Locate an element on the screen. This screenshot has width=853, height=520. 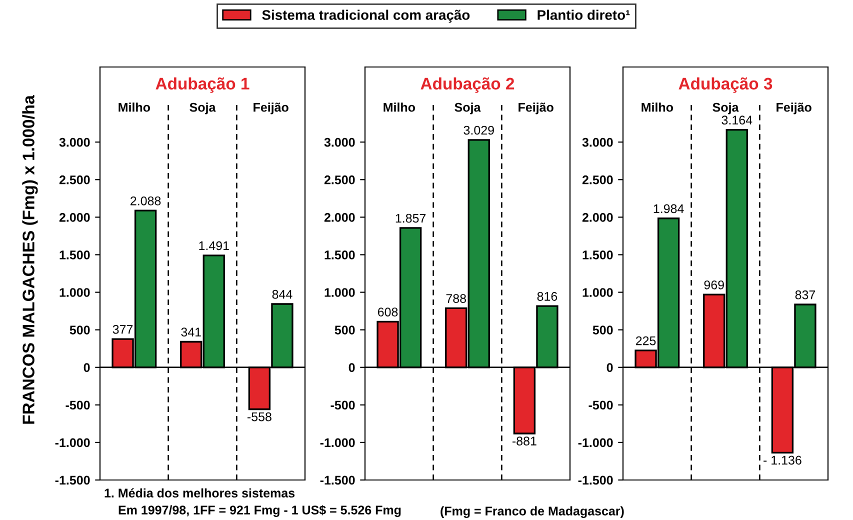
text: Em 1997/98, 1FF = 921 Fmg - 1 US$ = 5.526 Fmg is located at coordinates (259, 511).